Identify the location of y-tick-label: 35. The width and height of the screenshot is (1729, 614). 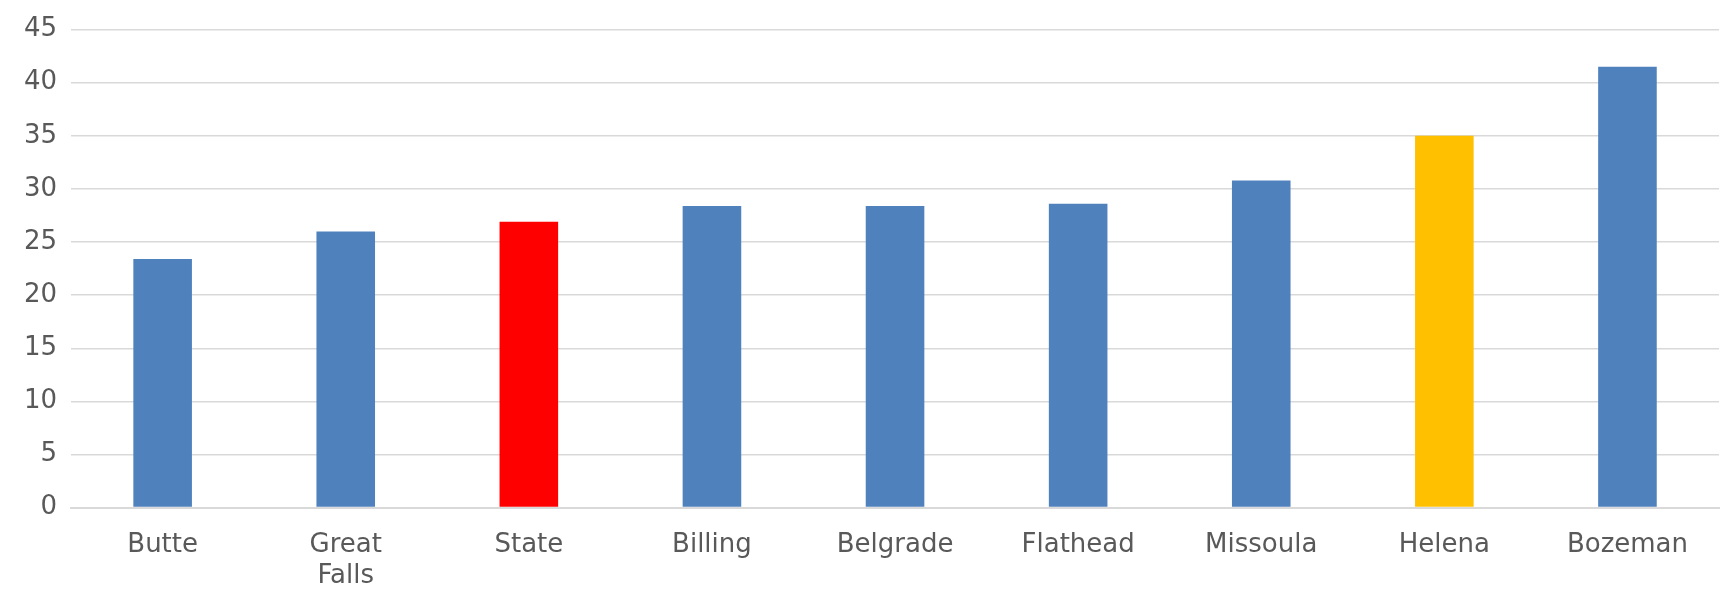
(40, 133).